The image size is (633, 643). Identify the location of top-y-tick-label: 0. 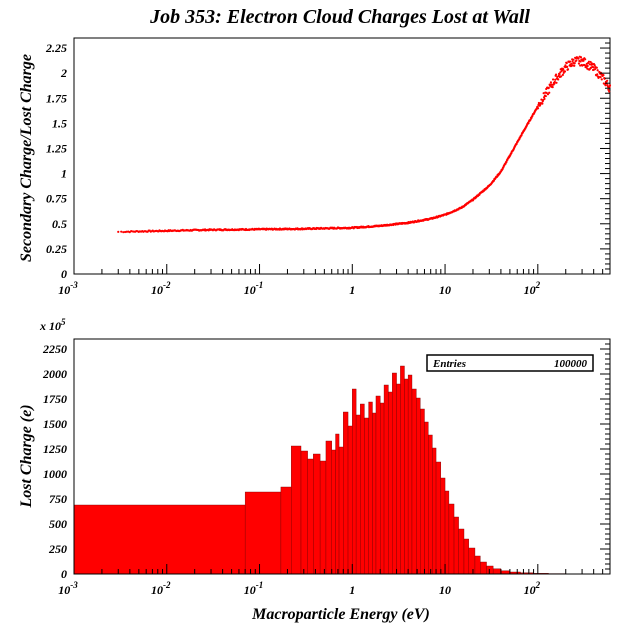
(64, 274).